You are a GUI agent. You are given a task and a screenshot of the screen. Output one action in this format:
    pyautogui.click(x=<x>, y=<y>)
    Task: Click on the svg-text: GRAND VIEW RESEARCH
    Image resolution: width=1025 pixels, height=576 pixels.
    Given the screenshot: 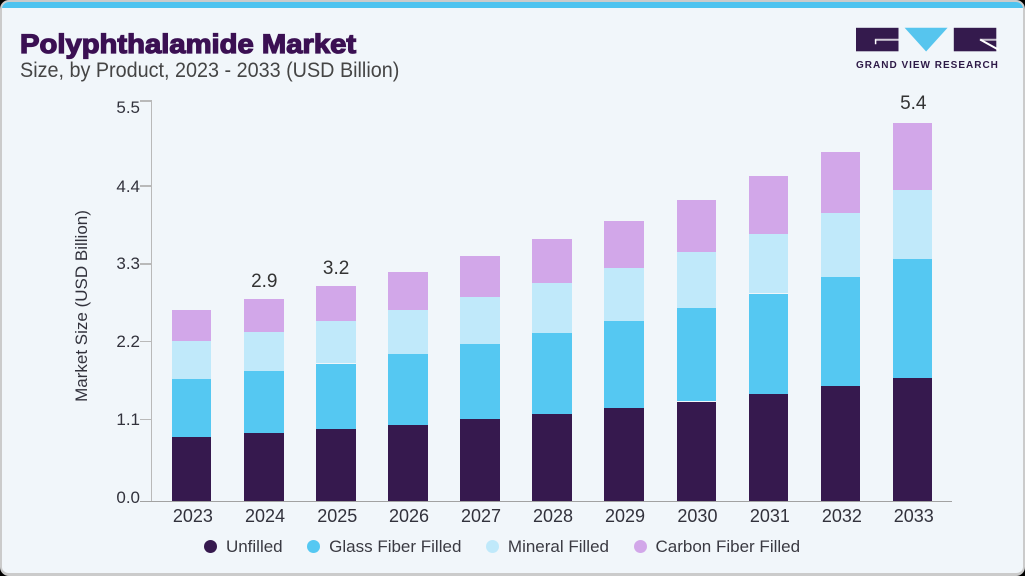 What is the action you would take?
    pyautogui.click(x=927, y=65)
    